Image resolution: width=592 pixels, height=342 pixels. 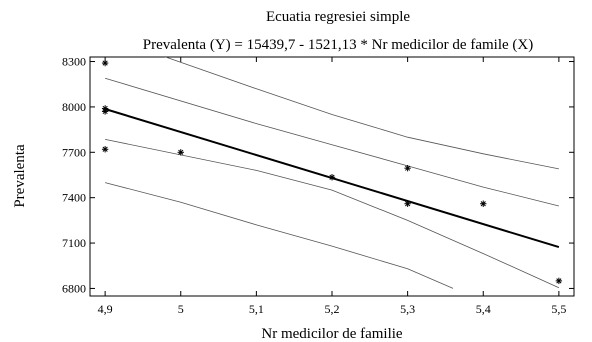 What do you see at coordinates (256, 309) in the screenshot?
I see `x-tick-label: 5,1` at bounding box center [256, 309].